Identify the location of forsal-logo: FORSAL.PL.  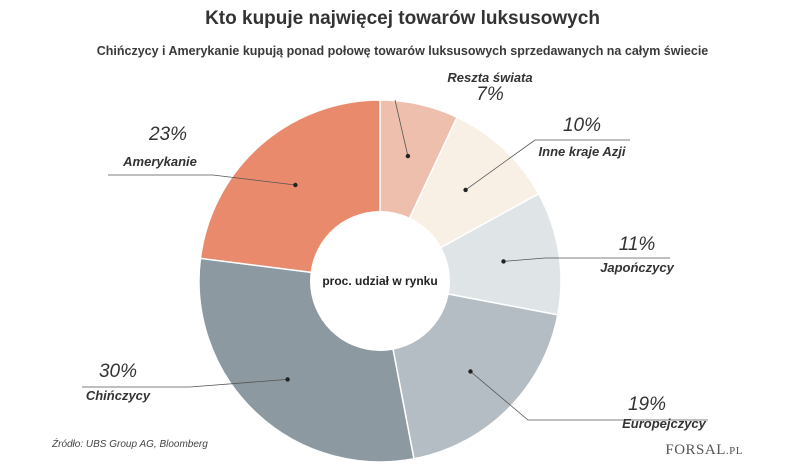
(704, 450).